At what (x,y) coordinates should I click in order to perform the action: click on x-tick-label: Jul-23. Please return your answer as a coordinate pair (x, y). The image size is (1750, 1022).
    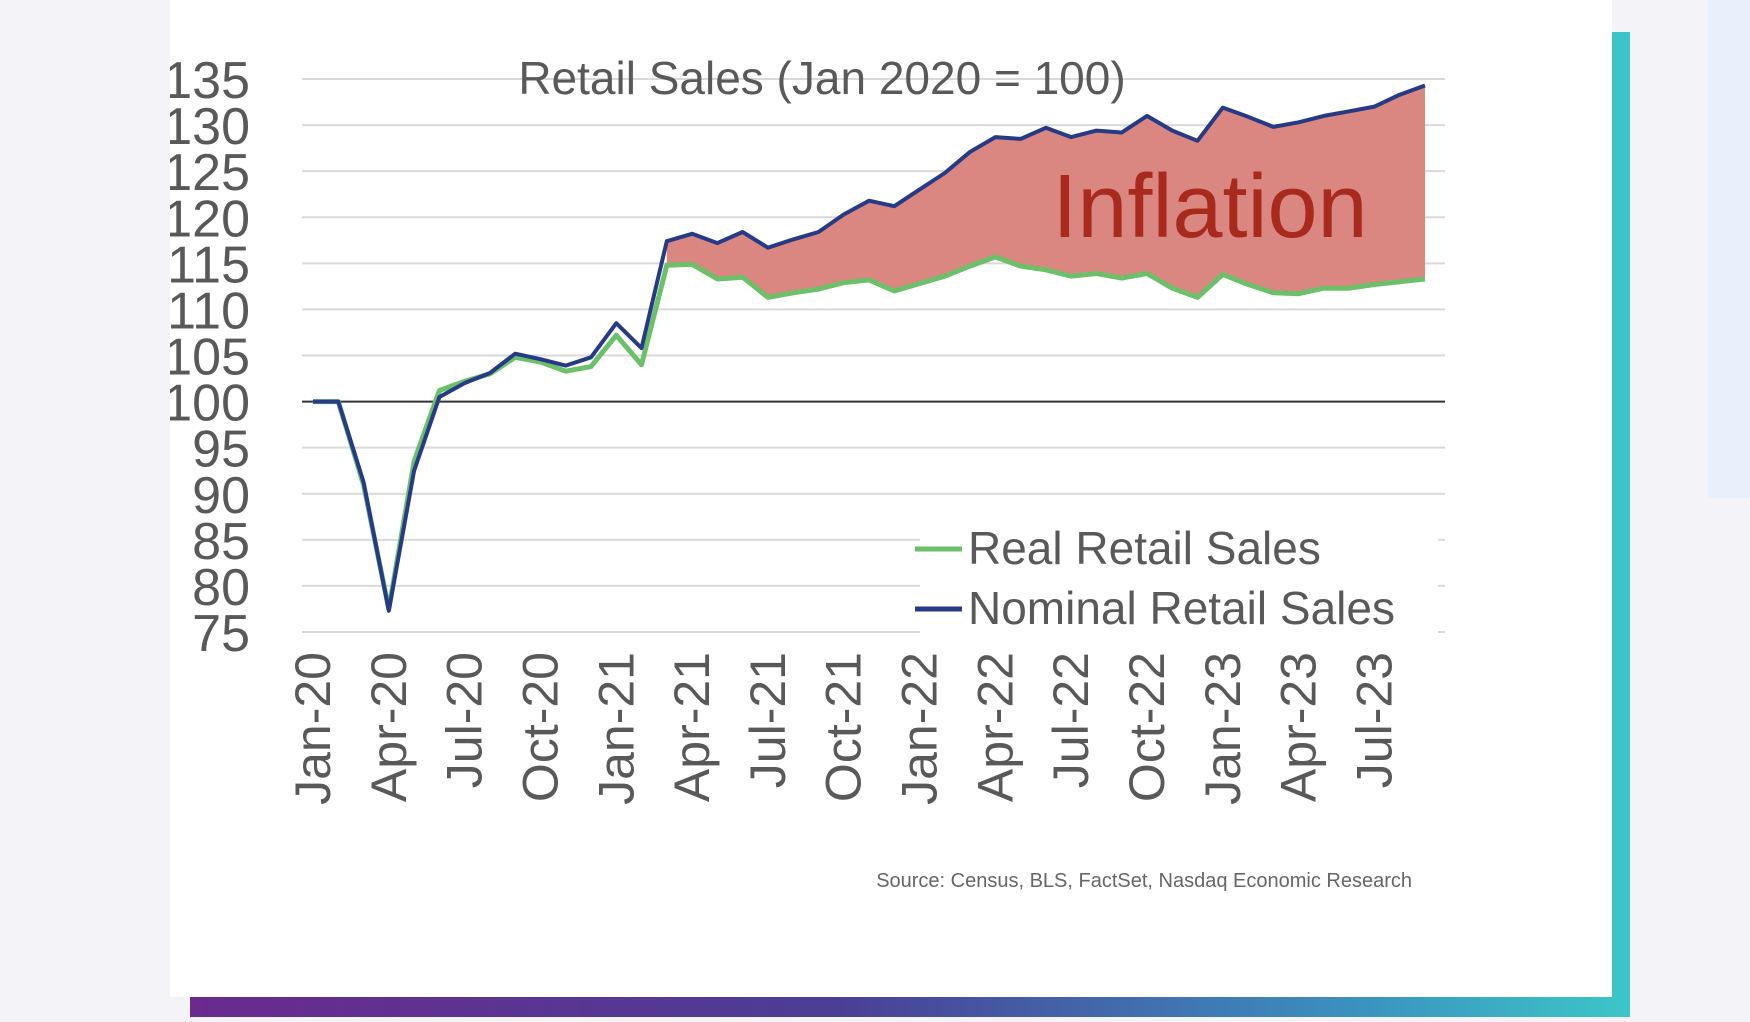
    Looking at the image, I should click on (1374, 720).